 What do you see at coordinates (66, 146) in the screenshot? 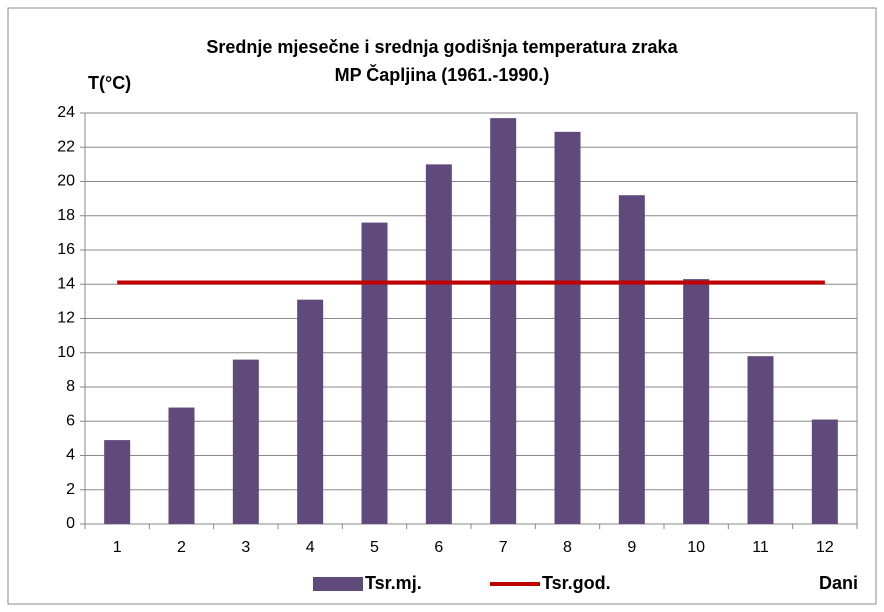
I see `y-tick-label: 22` at bounding box center [66, 146].